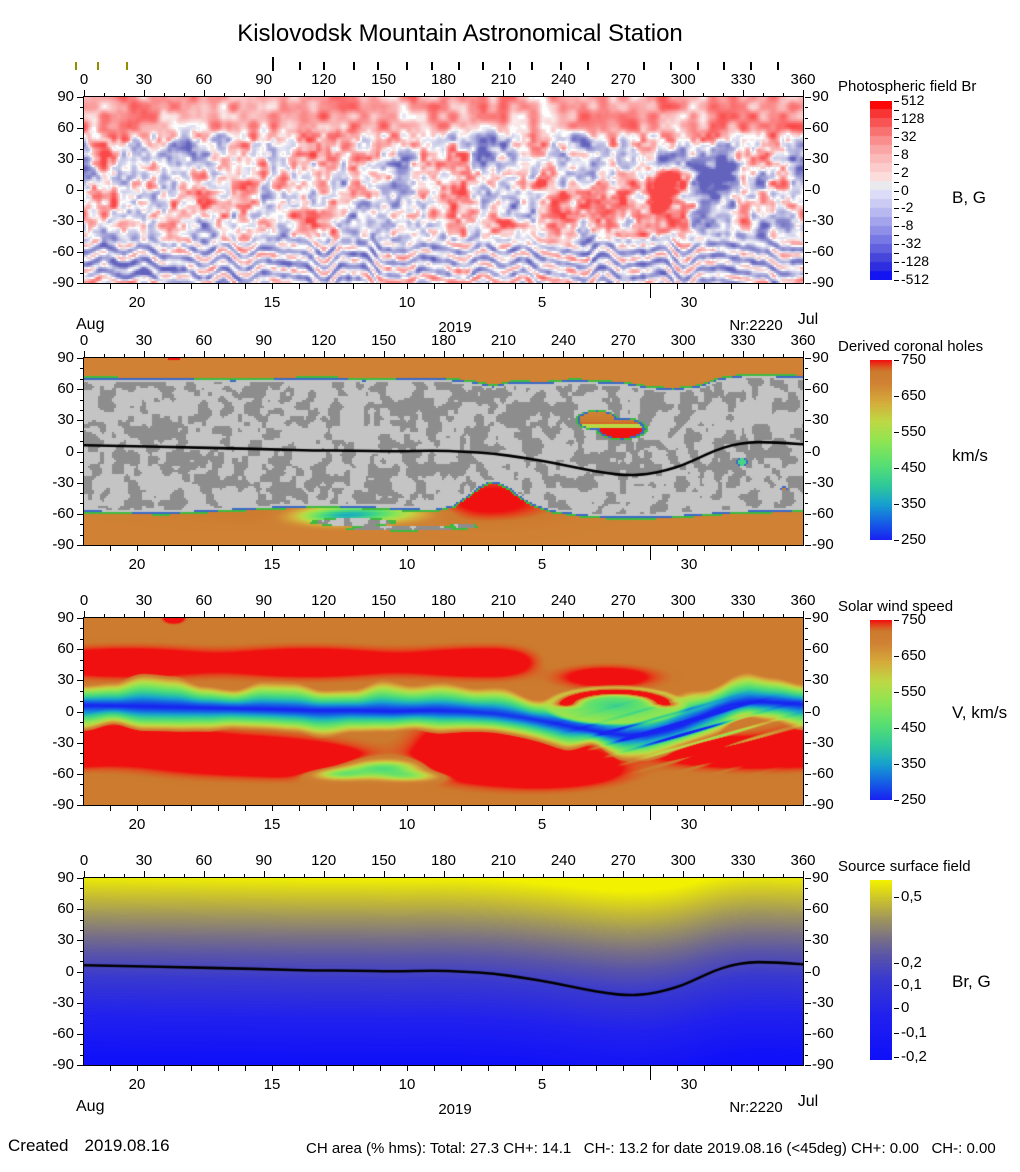 The width and height of the screenshot is (1020, 1172). What do you see at coordinates (204, 340) in the screenshot?
I see `lon-tick-label: 60` at bounding box center [204, 340].